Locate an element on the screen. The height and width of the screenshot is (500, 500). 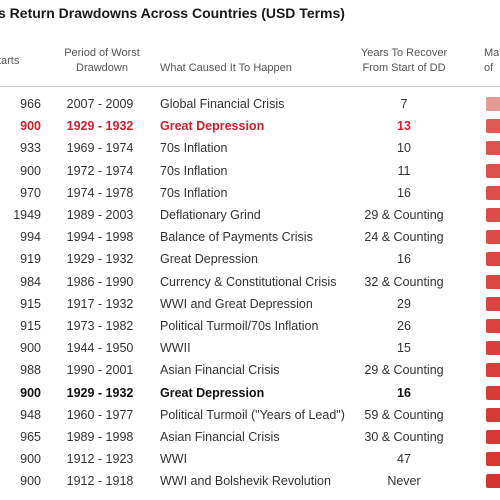
cell-years-to-recover: 15 is located at coordinates (404, 348).